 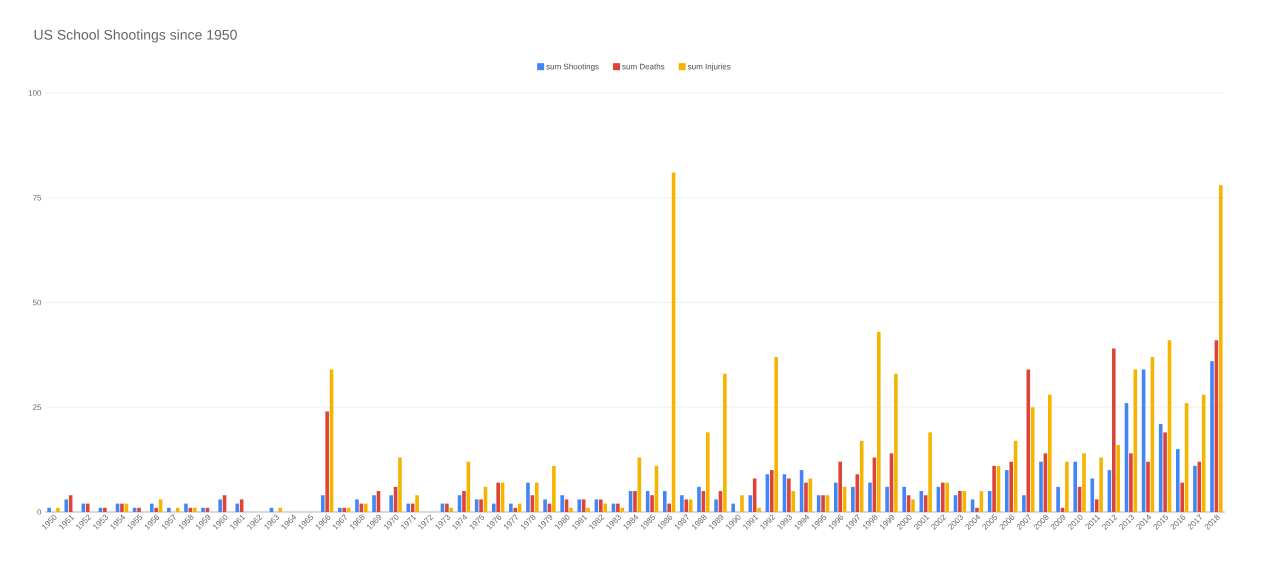 I want to click on y-tick-label: 25, so click(x=37, y=407).